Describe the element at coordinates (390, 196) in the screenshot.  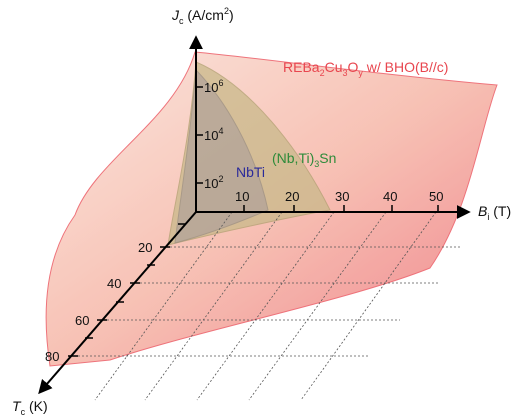
I see `b-tick-label: 40` at that location.